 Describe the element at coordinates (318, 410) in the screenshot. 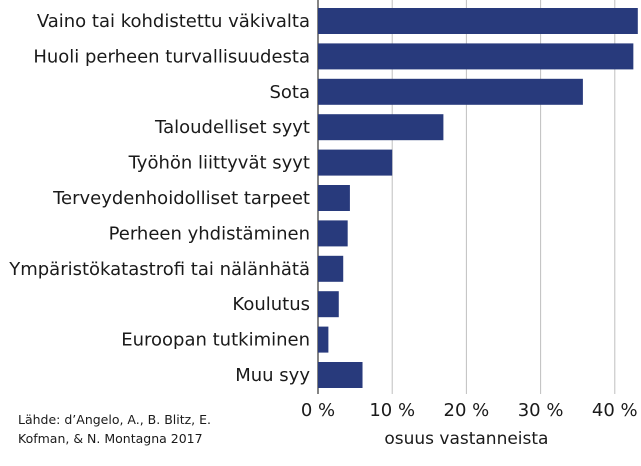

I see `x-tick-label: 0 %` at that location.